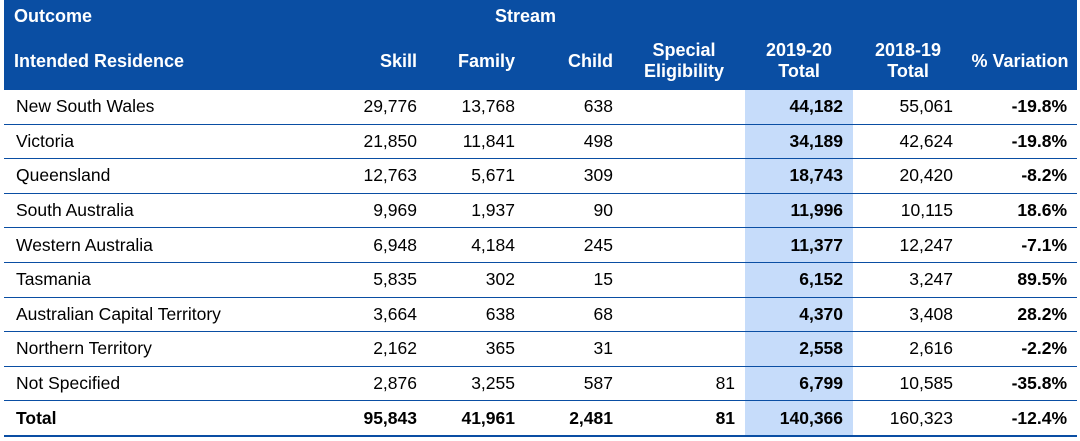 This screenshot has height=441, width=1080. What do you see at coordinates (799, 280) in the screenshot?
I see `cell-total-2019: 6,152` at bounding box center [799, 280].